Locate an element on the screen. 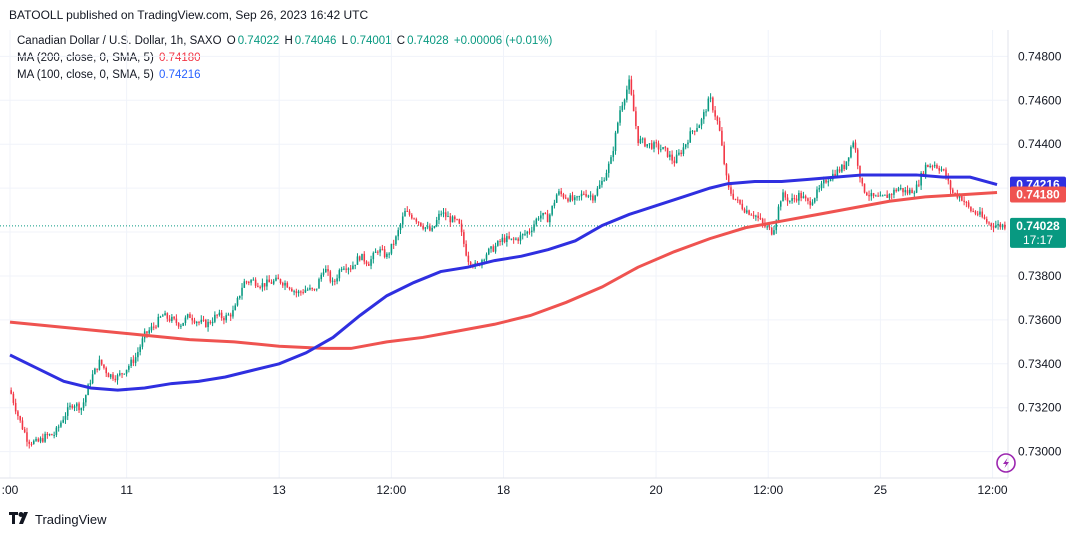  x-tick-label: 25 is located at coordinates (881, 490).